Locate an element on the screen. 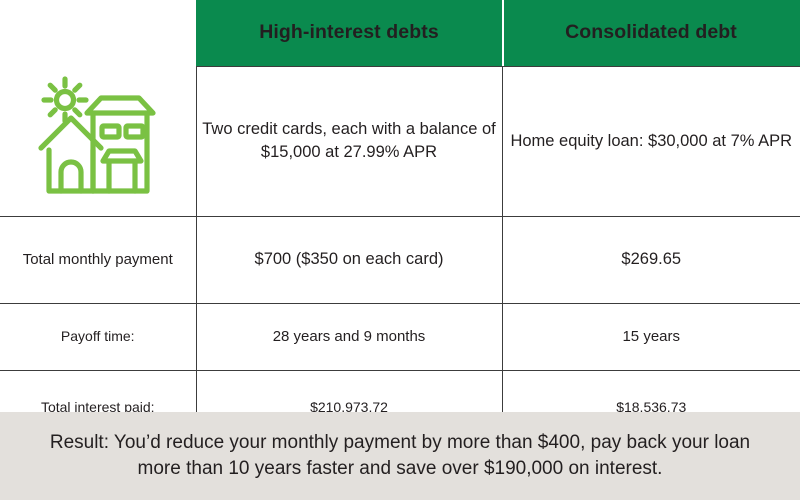  header-consolidated-debt: Consolidated debt is located at coordinates (651, 33).